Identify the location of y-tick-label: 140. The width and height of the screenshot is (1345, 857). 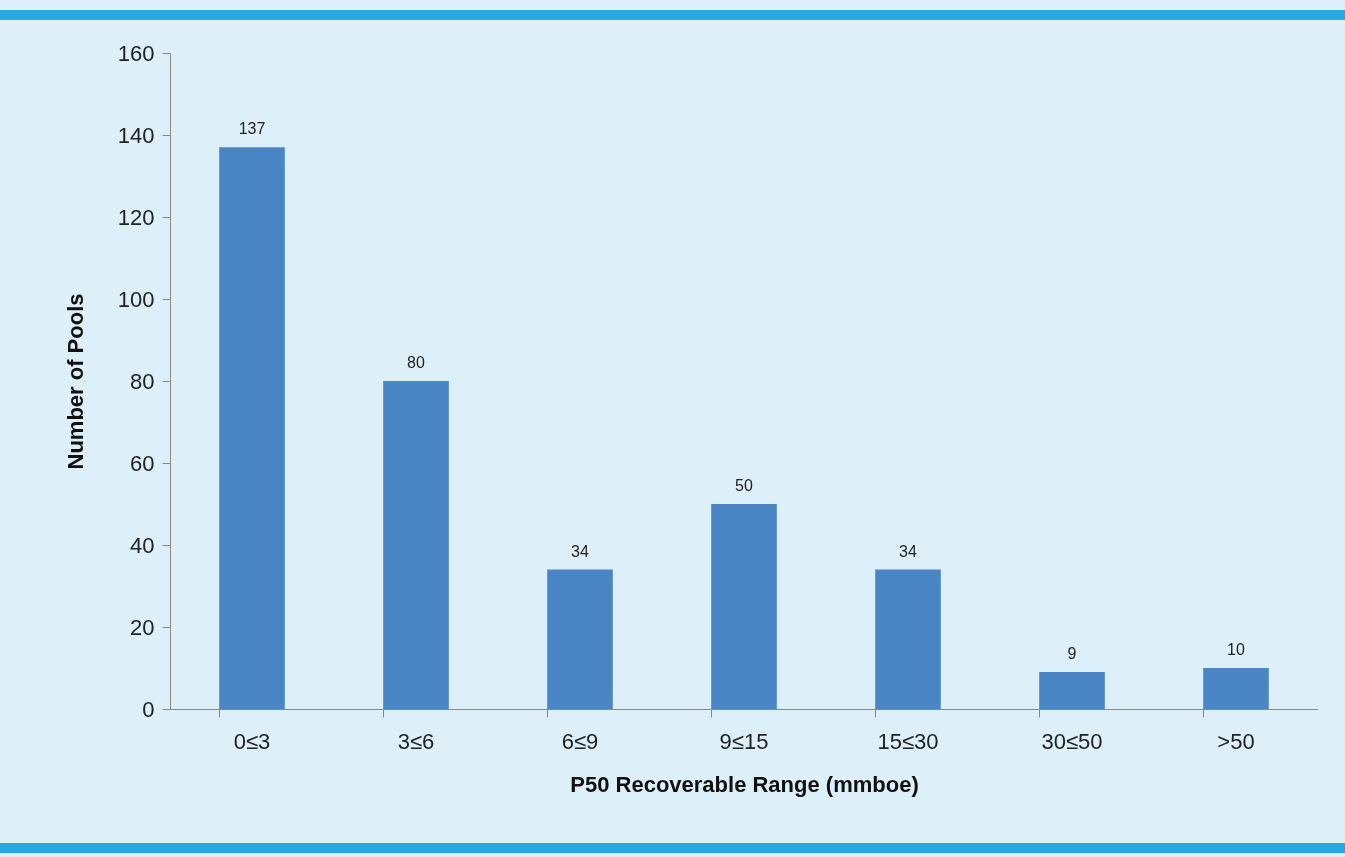
(136, 135).